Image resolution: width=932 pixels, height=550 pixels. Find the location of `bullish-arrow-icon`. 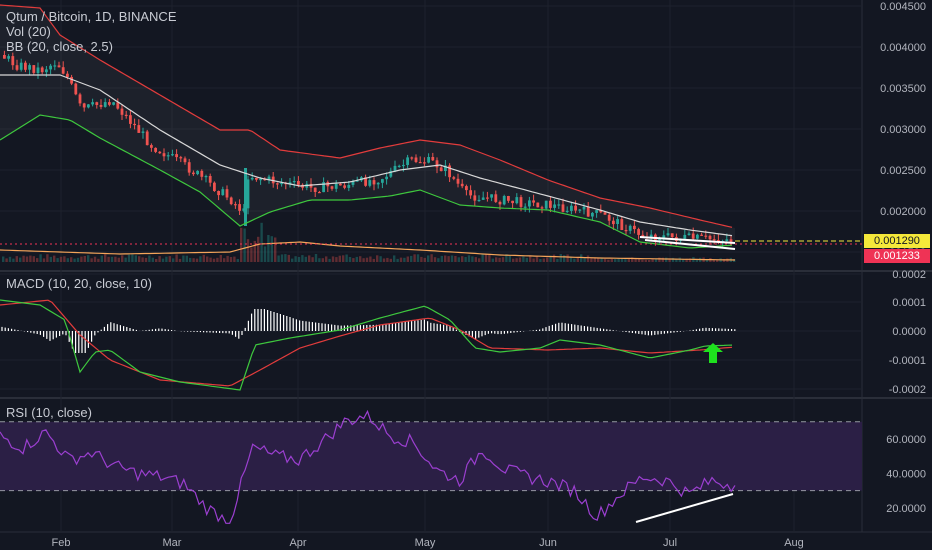

bullish-arrow-icon is located at coordinates (713, 353).